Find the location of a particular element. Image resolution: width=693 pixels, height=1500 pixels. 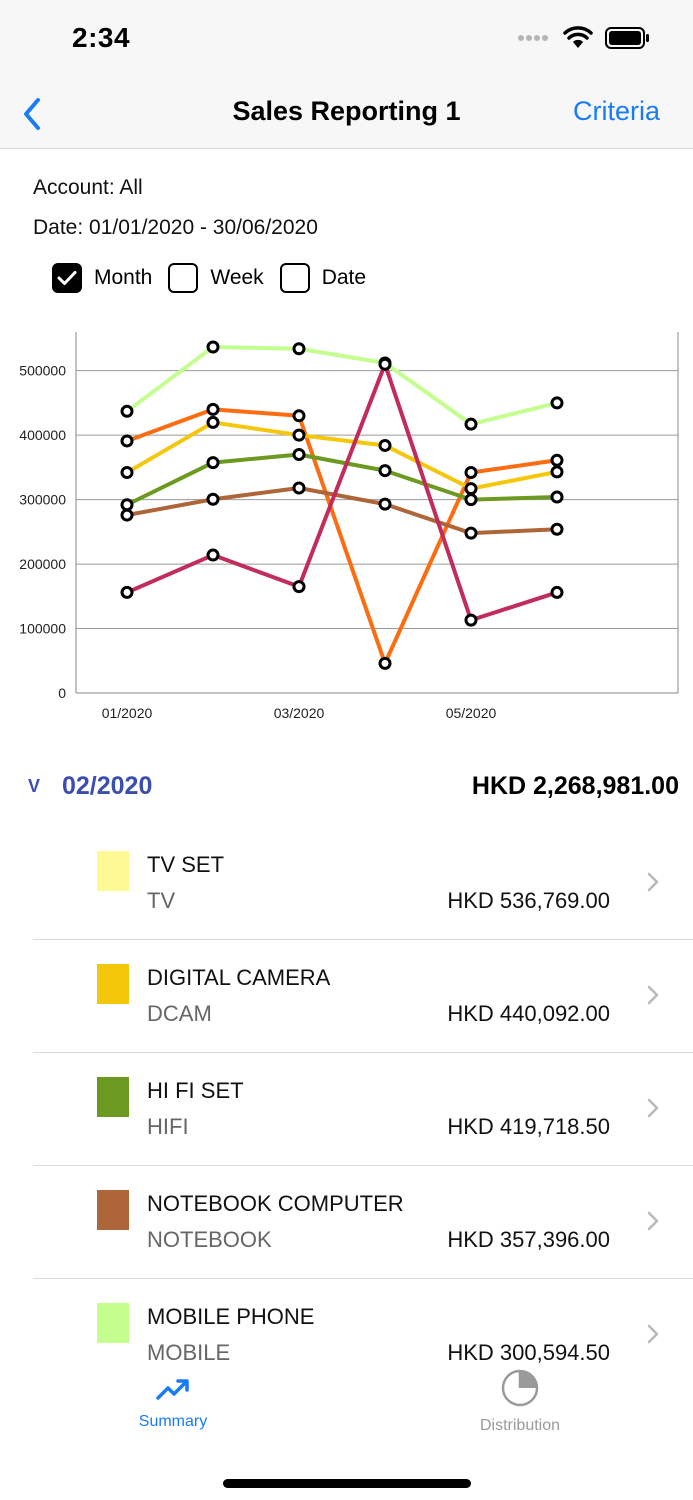

collapse-caret-icon: V is located at coordinates (34, 786).